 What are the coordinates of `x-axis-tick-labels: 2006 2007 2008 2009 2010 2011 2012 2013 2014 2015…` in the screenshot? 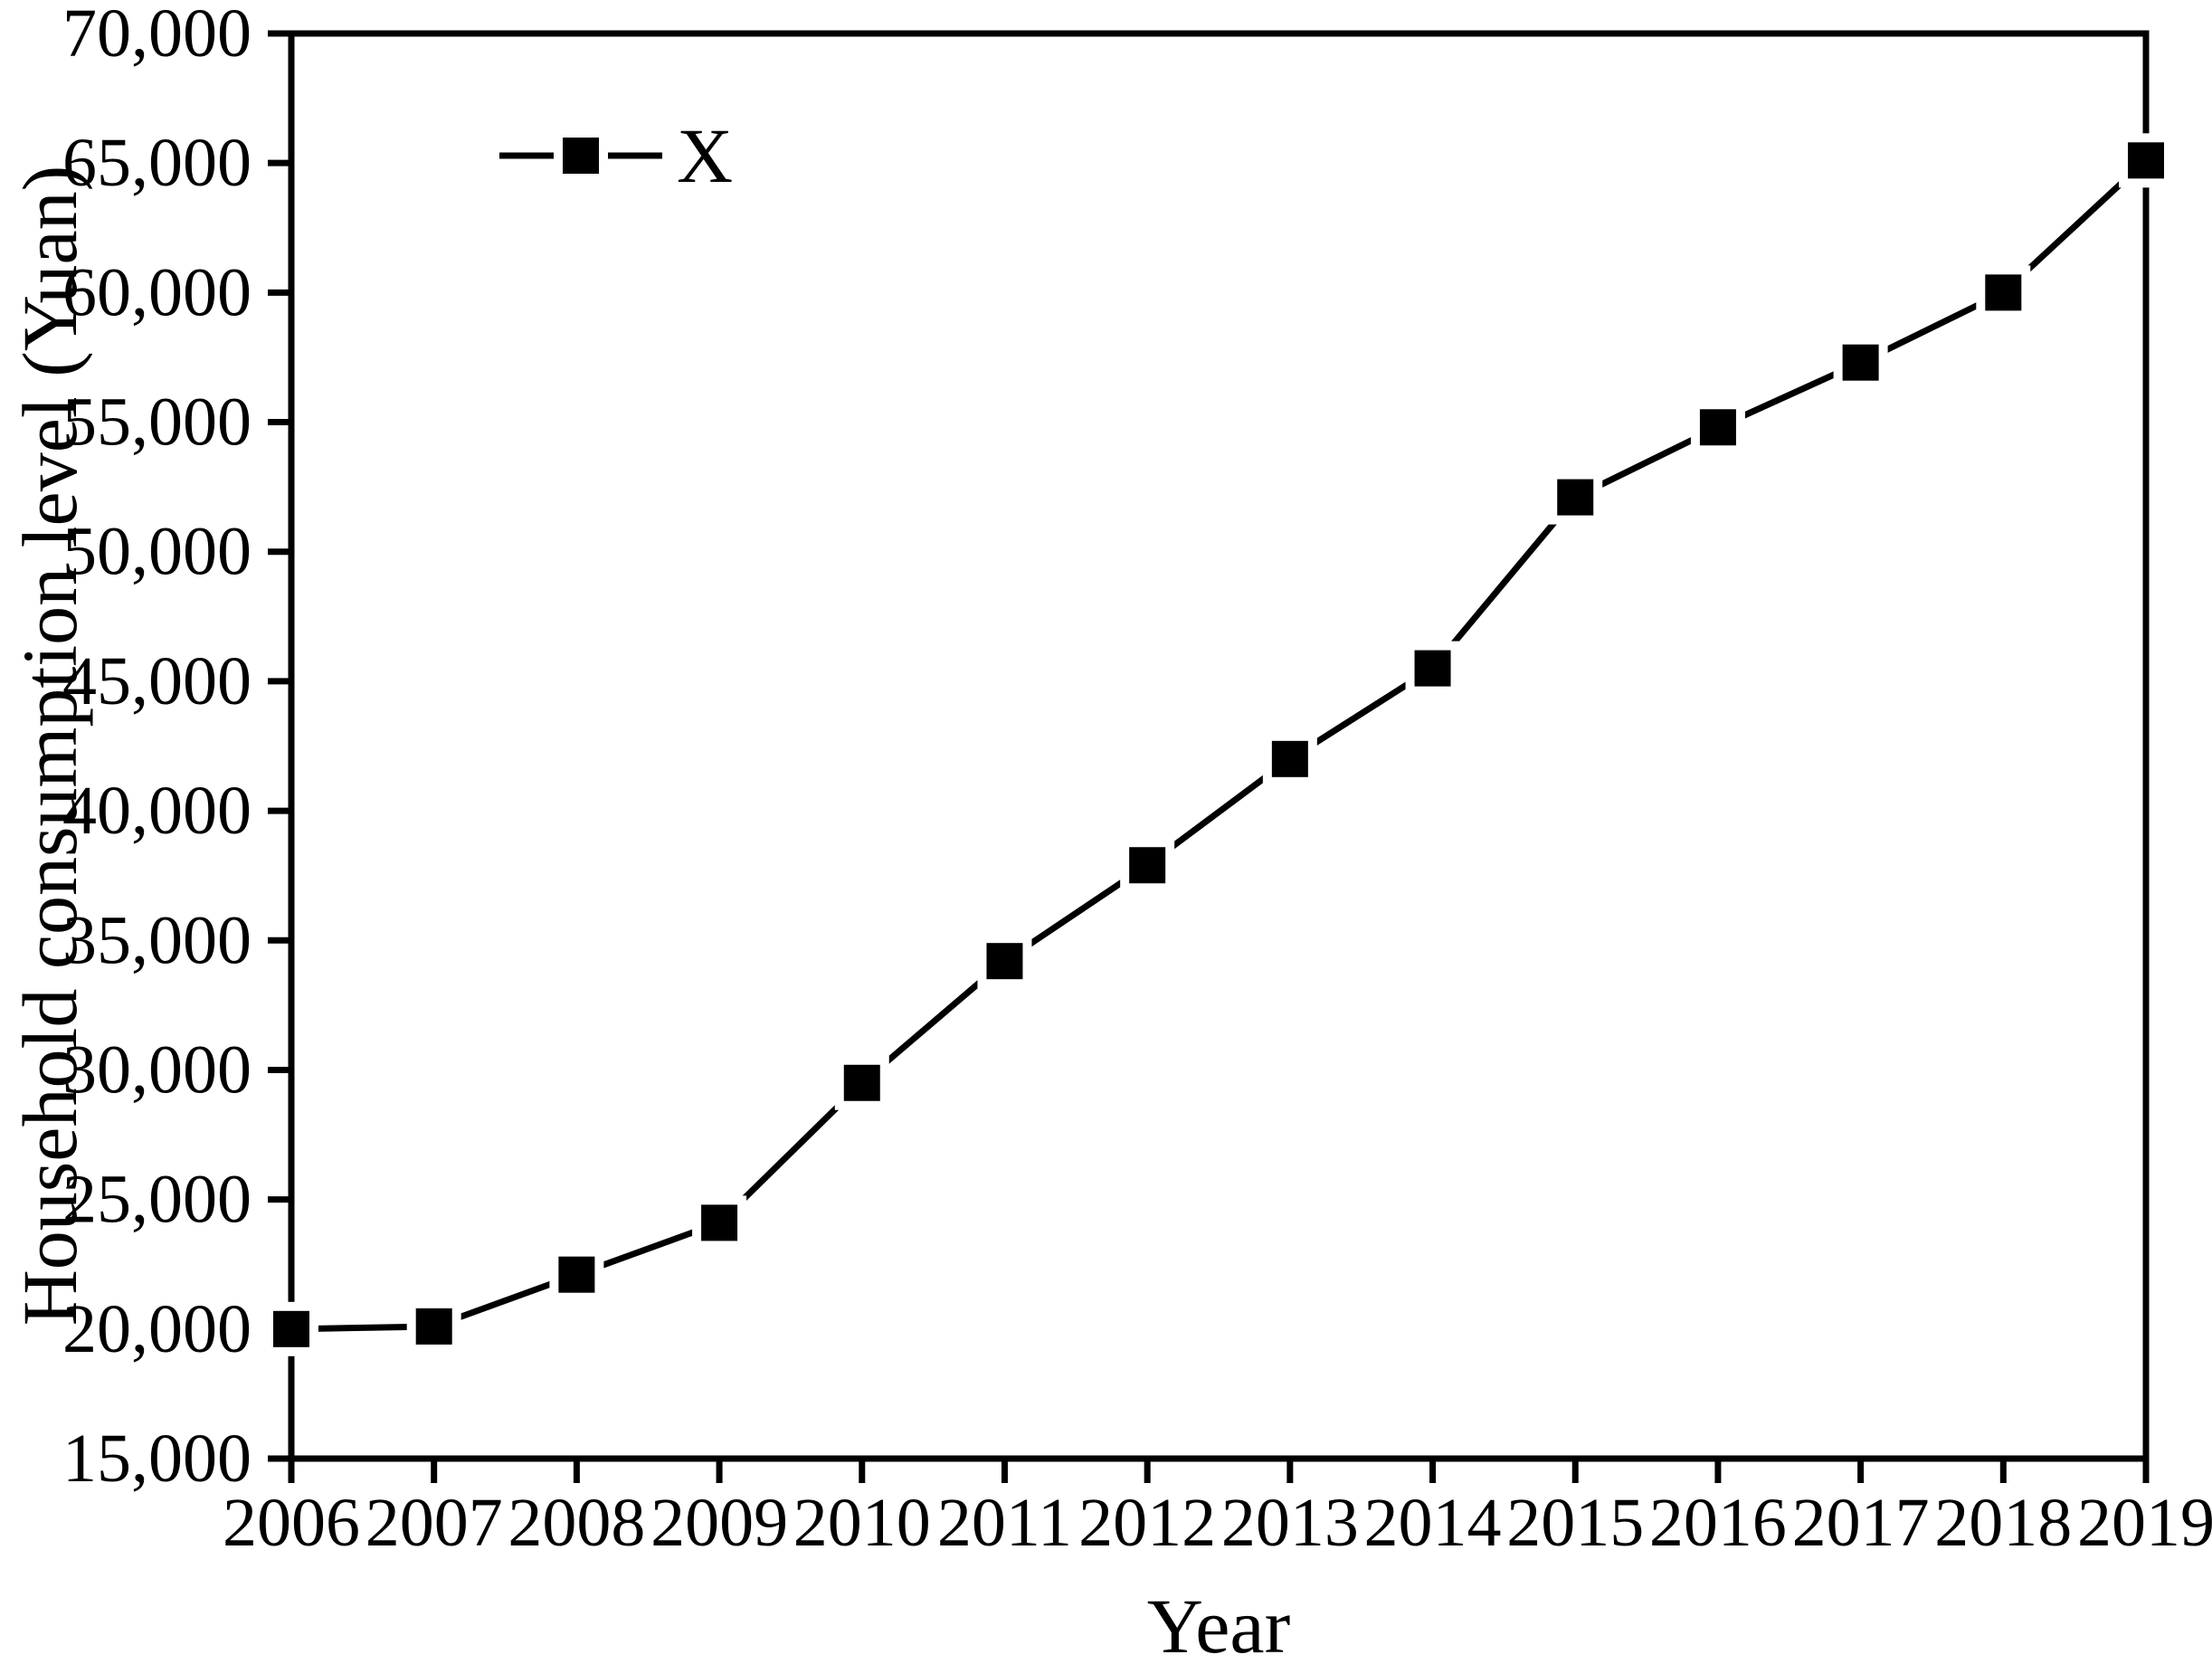 It's located at (1217, 1523).